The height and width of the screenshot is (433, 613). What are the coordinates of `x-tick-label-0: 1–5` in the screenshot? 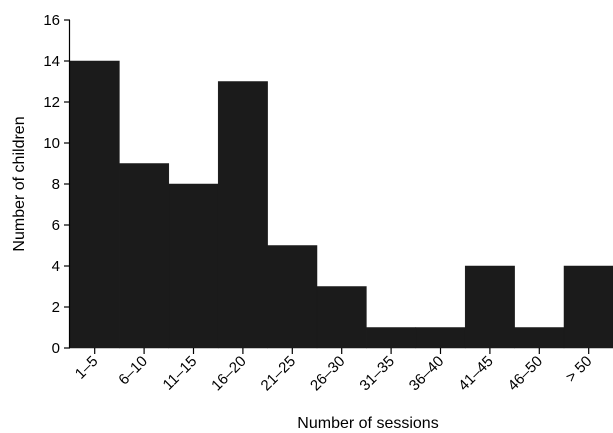 It's located at (87, 368).